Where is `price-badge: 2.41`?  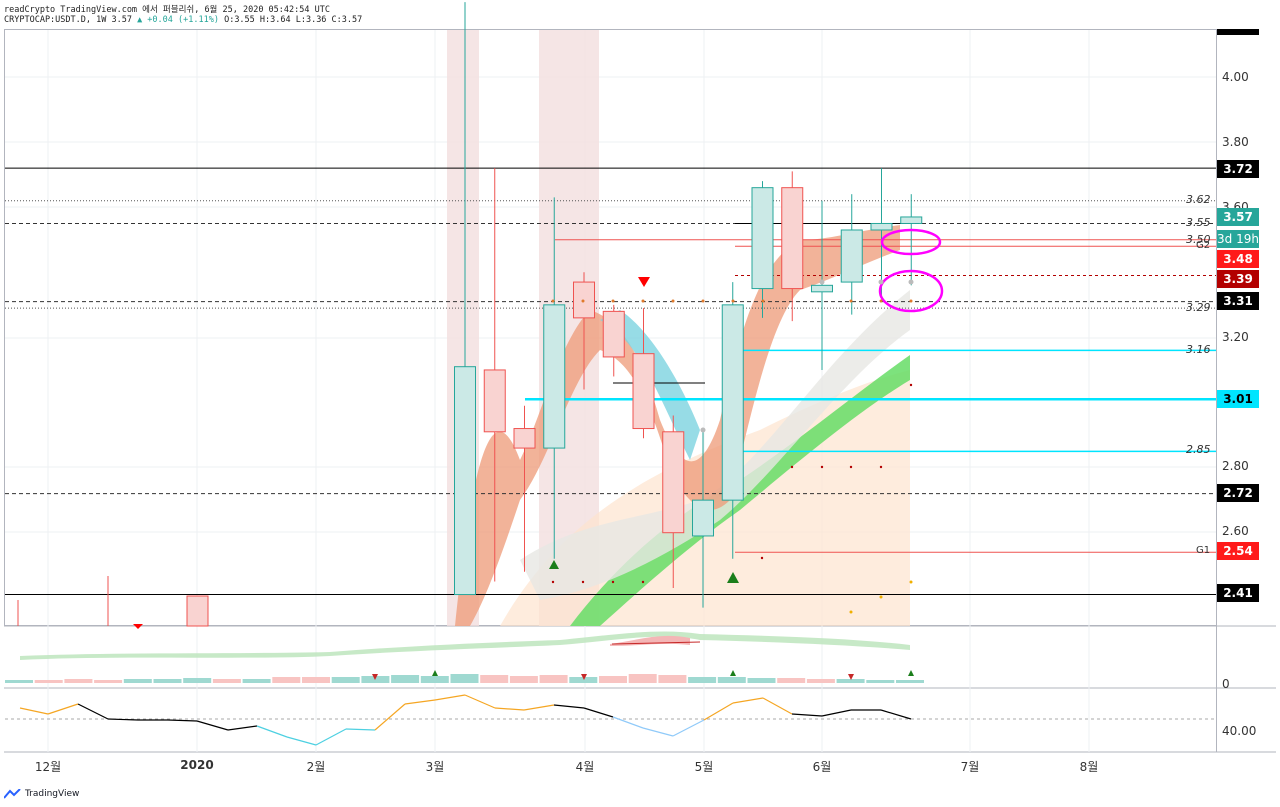 price-badge: 2.41 is located at coordinates (1238, 593).